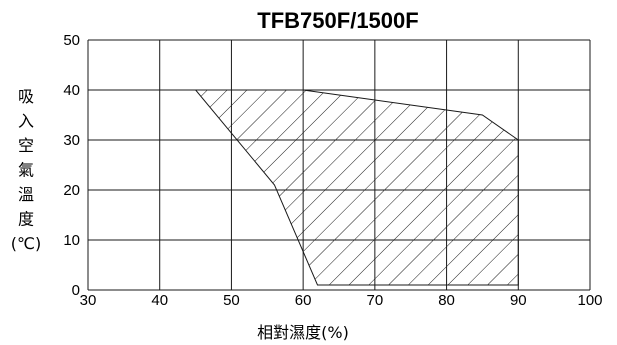 This screenshot has height=345, width=617. What do you see at coordinates (589, 300) in the screenshot?
I see `x-tick-label: 100` at bounding box center [589, 300].